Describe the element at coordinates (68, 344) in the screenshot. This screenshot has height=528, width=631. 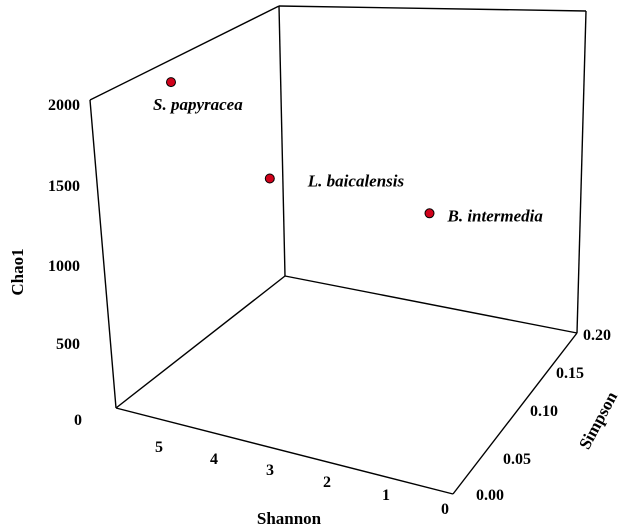
I see `z-tick-label-500: 500` at that location.